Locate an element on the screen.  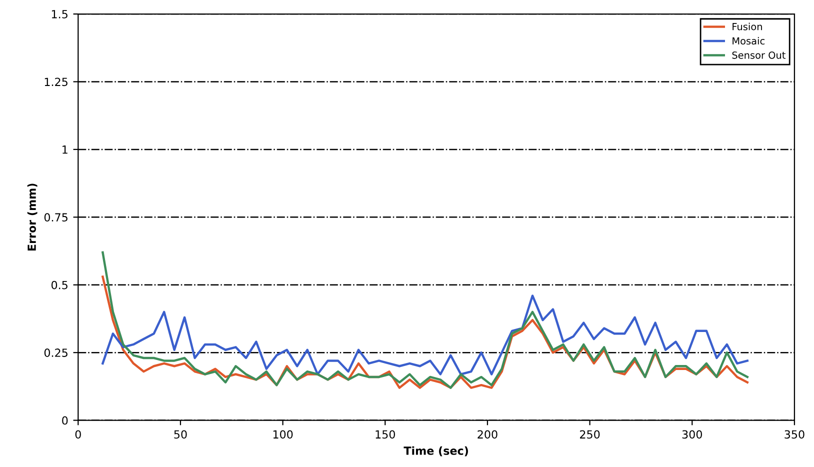
y-tick-label: 0.5 is located at coordinates (59, 285).